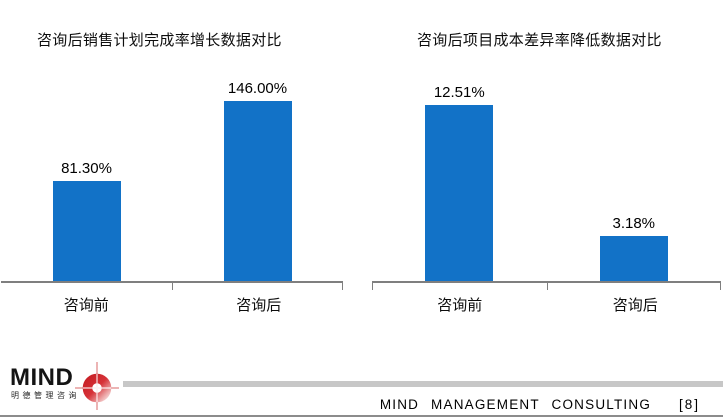  Describe the element at coordinates (423, 384) in the screenshot. I see `footer-divider-bar` at that location.